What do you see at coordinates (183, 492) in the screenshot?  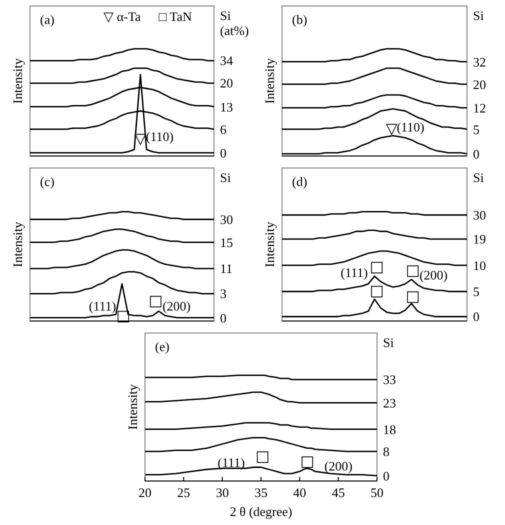 I see `x-tick-label: 25` at bounding box center [183, 492].